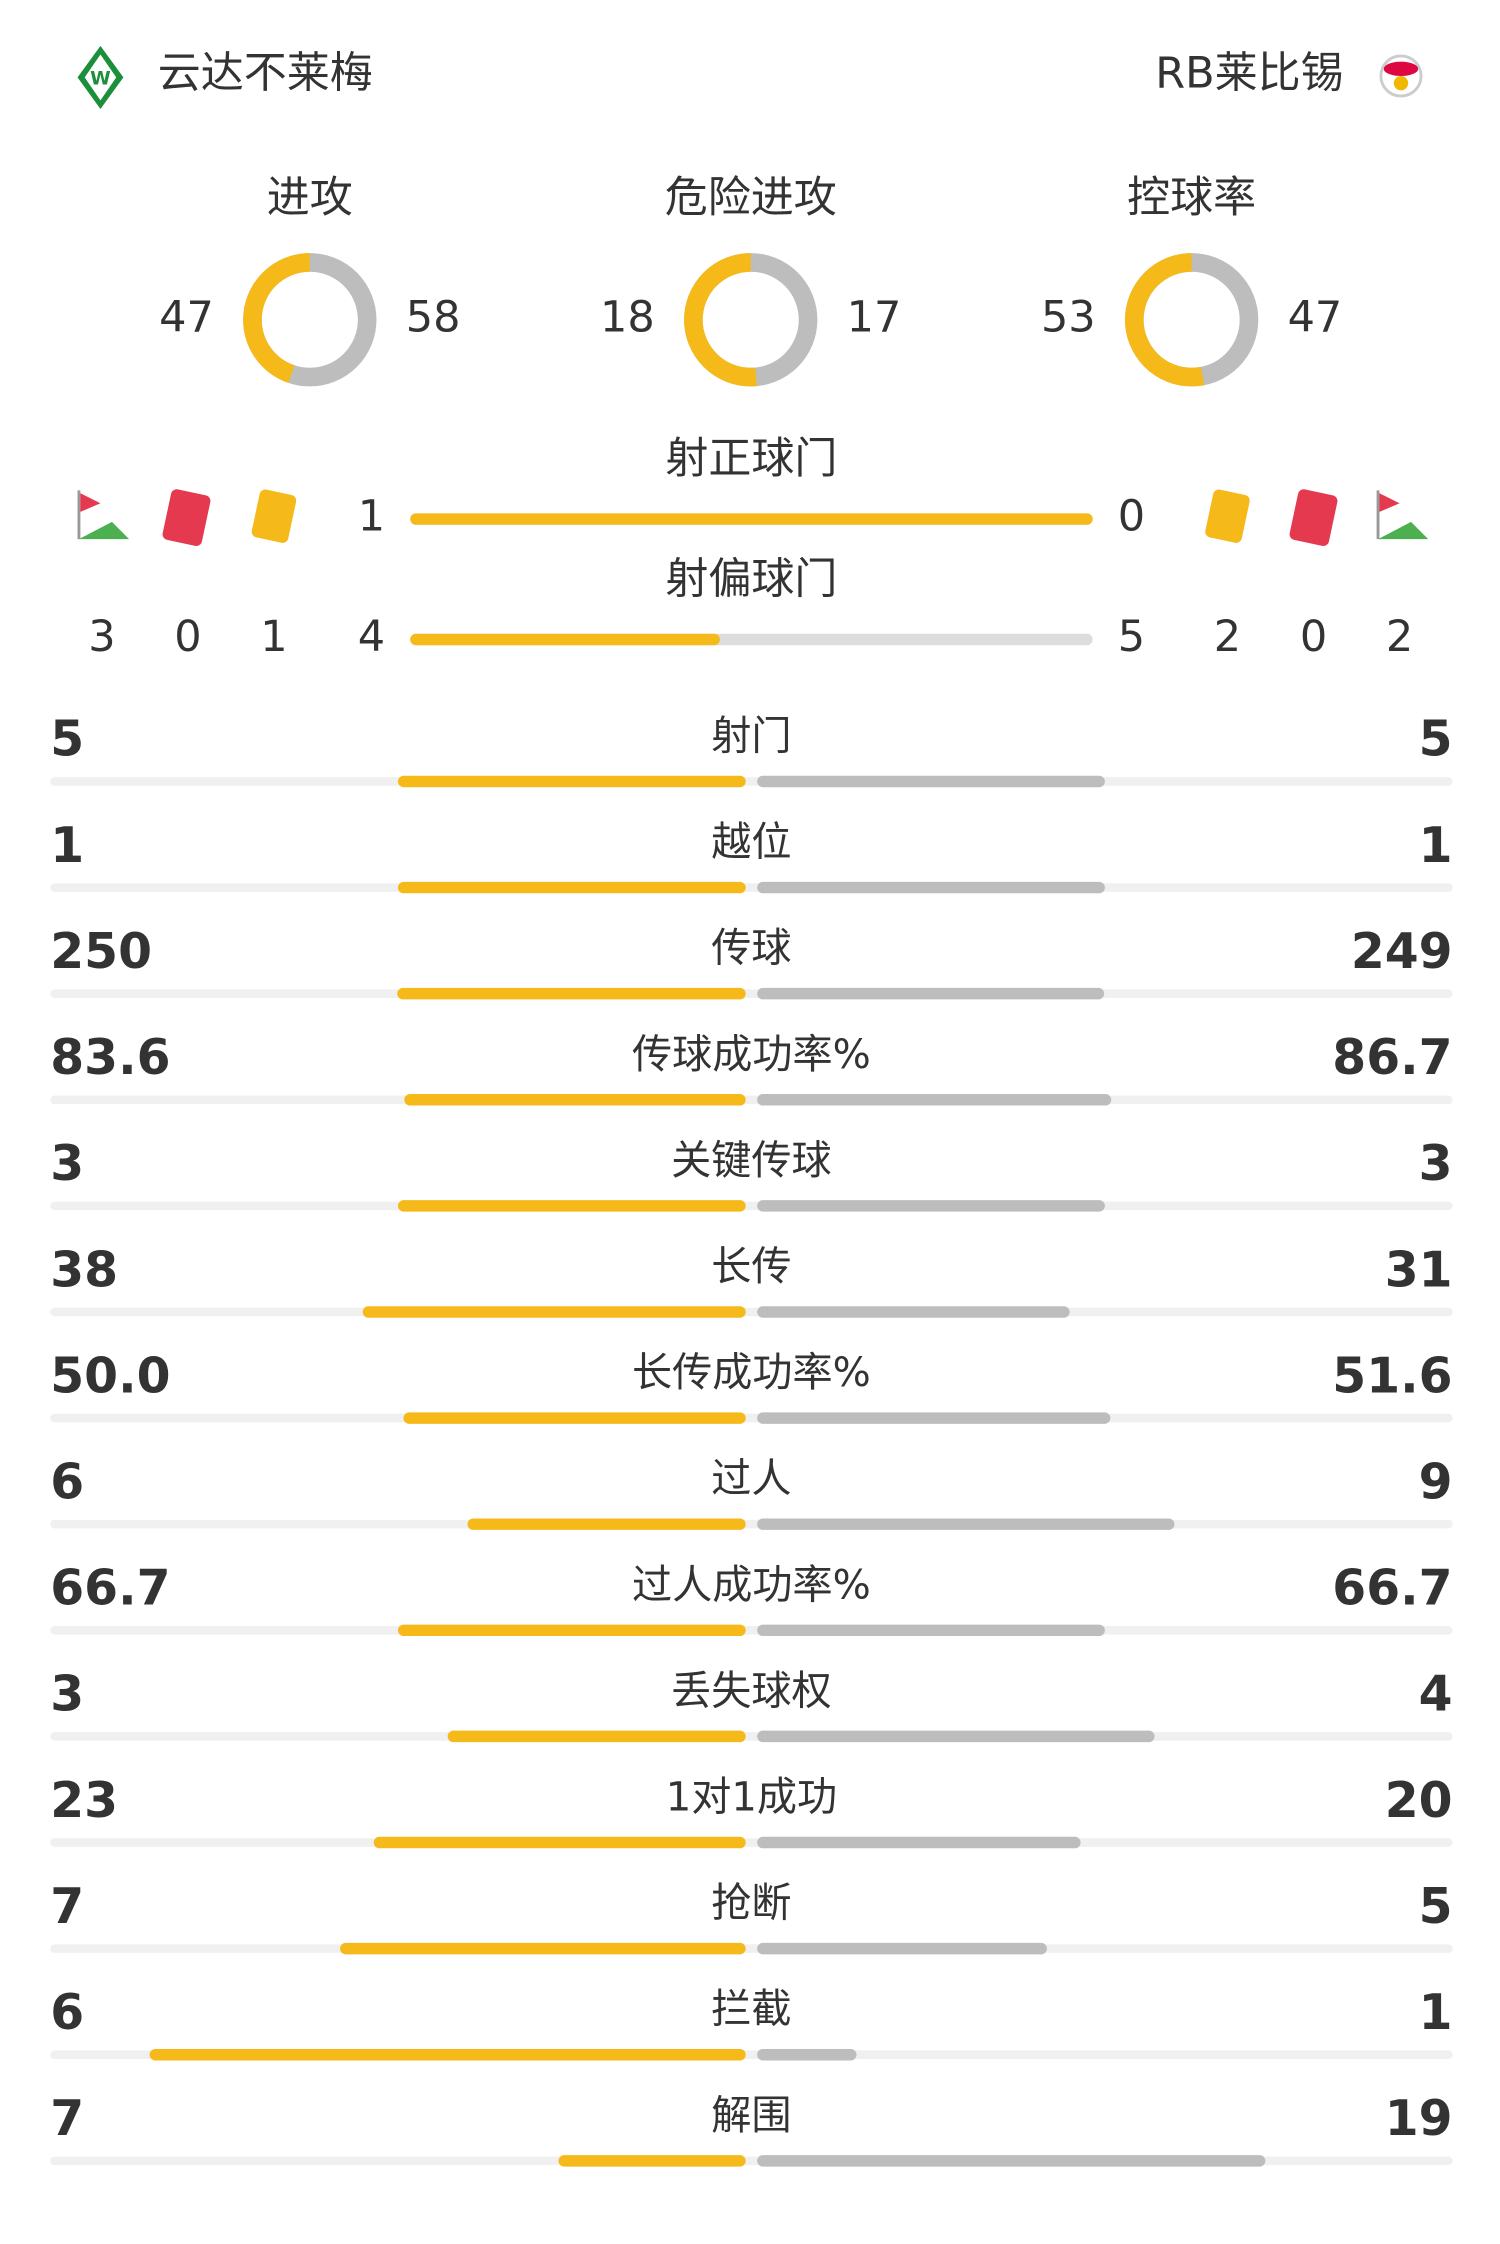  Describe the element at coordinates (1401, 76) in the screenshot. I see `away-logo` at that location.